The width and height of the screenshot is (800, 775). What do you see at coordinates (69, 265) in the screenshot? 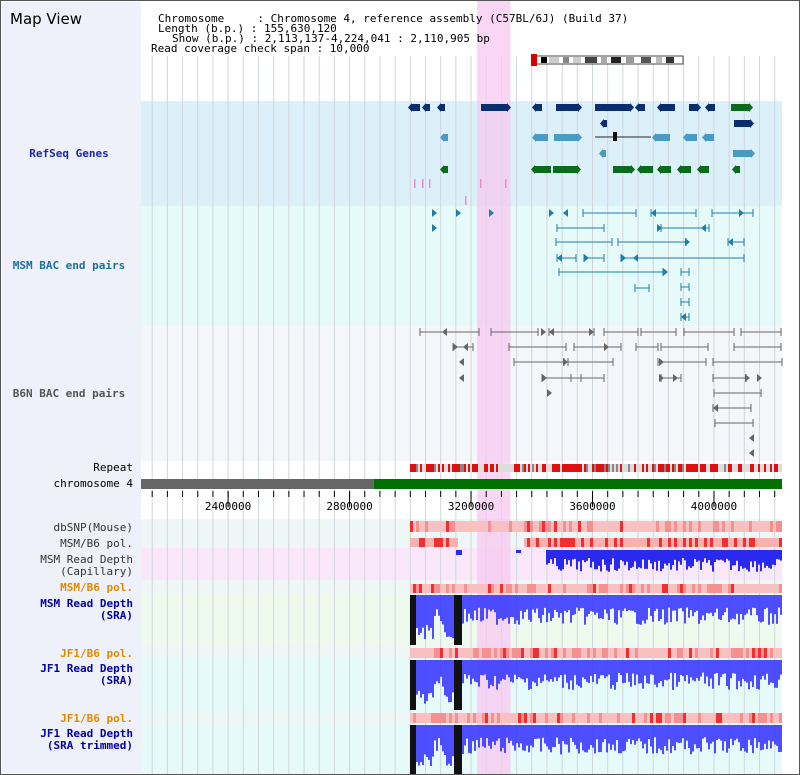
I see `track-label-msm-bac: MSM BAC end pairs` at bounding box center [69, 265].